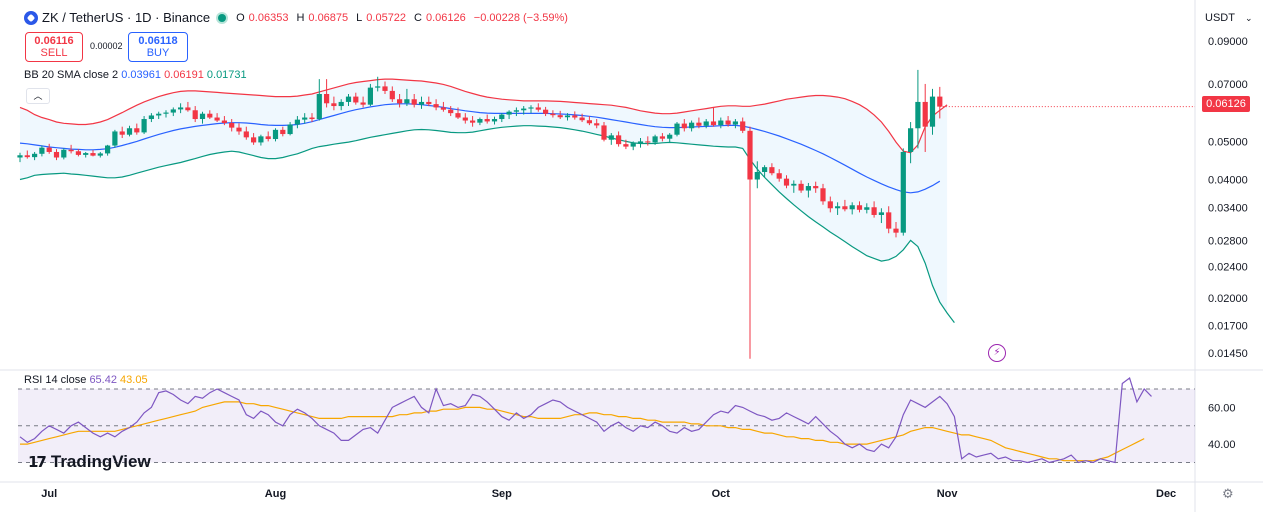 The image size is (1263, 512). Describe the element at coordinates (126, 17) in the screenshot. I see `symbol-title: ZK / TetherUS · 1D · Binance` at that location.